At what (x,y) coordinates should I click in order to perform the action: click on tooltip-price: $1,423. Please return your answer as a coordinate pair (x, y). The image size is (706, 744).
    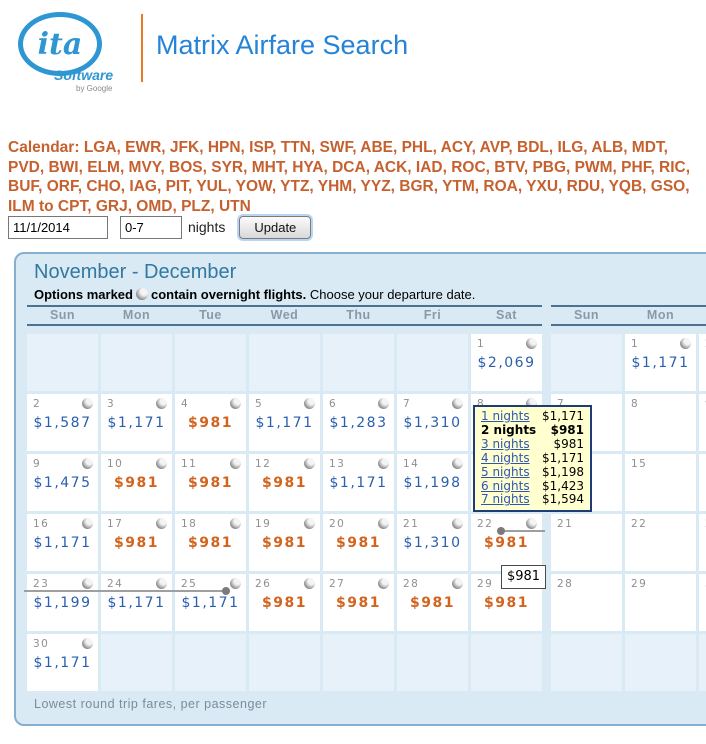
    Looking at the image, I should click on (563, 485).